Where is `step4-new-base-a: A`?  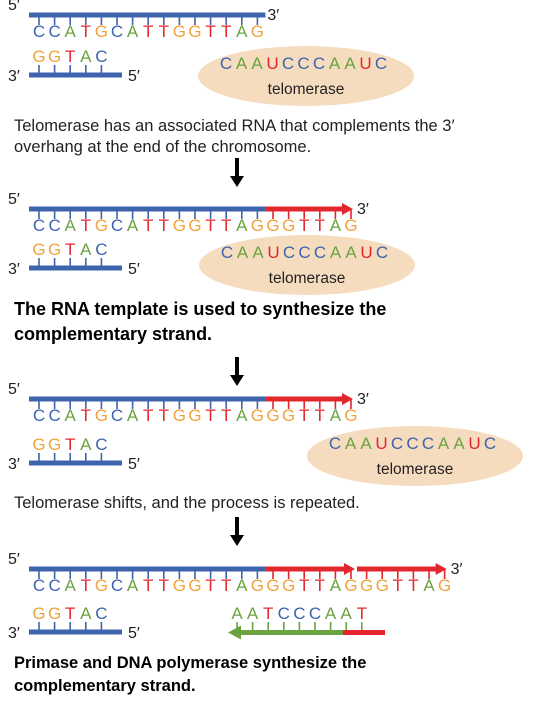 step4-new-base-a: A is located at coordinates (237, 613).